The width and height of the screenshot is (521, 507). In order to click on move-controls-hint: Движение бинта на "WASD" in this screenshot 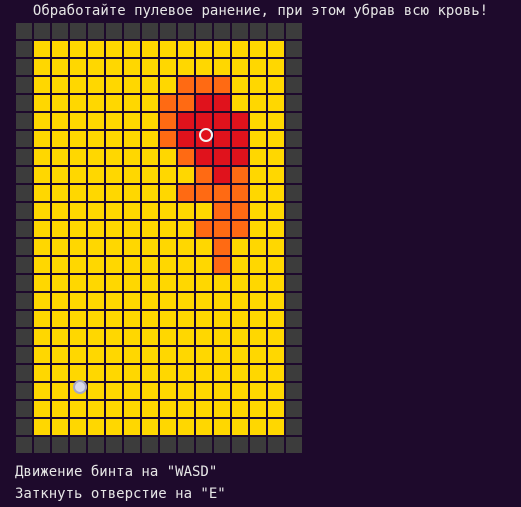, I will do `click(116, 472)`.